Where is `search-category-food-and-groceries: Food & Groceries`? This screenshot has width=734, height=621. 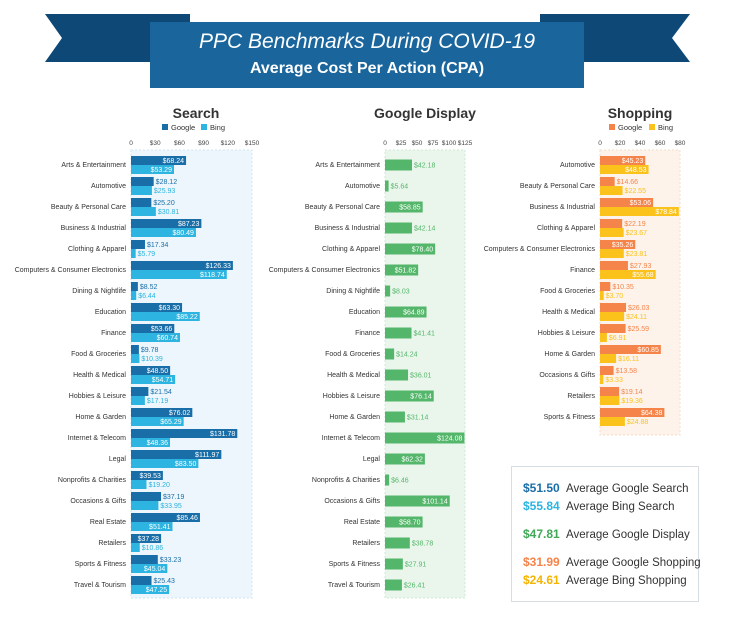 search-category-food-and-groceries: Food & Groceries is located at coordinates (98, 354).